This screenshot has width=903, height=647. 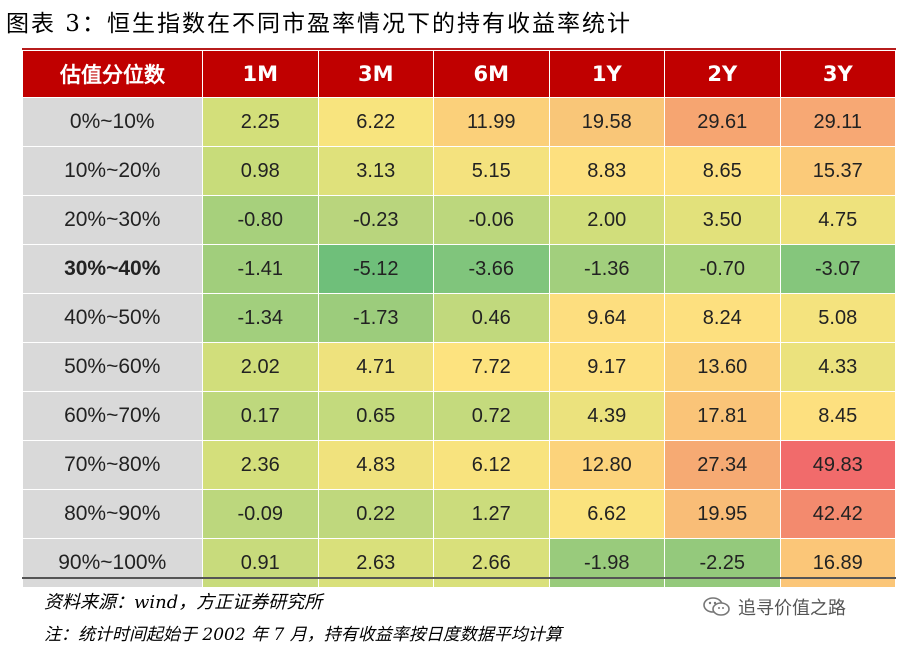 I want to click on row-label: 70%~80%, so click(x=112, y=465).